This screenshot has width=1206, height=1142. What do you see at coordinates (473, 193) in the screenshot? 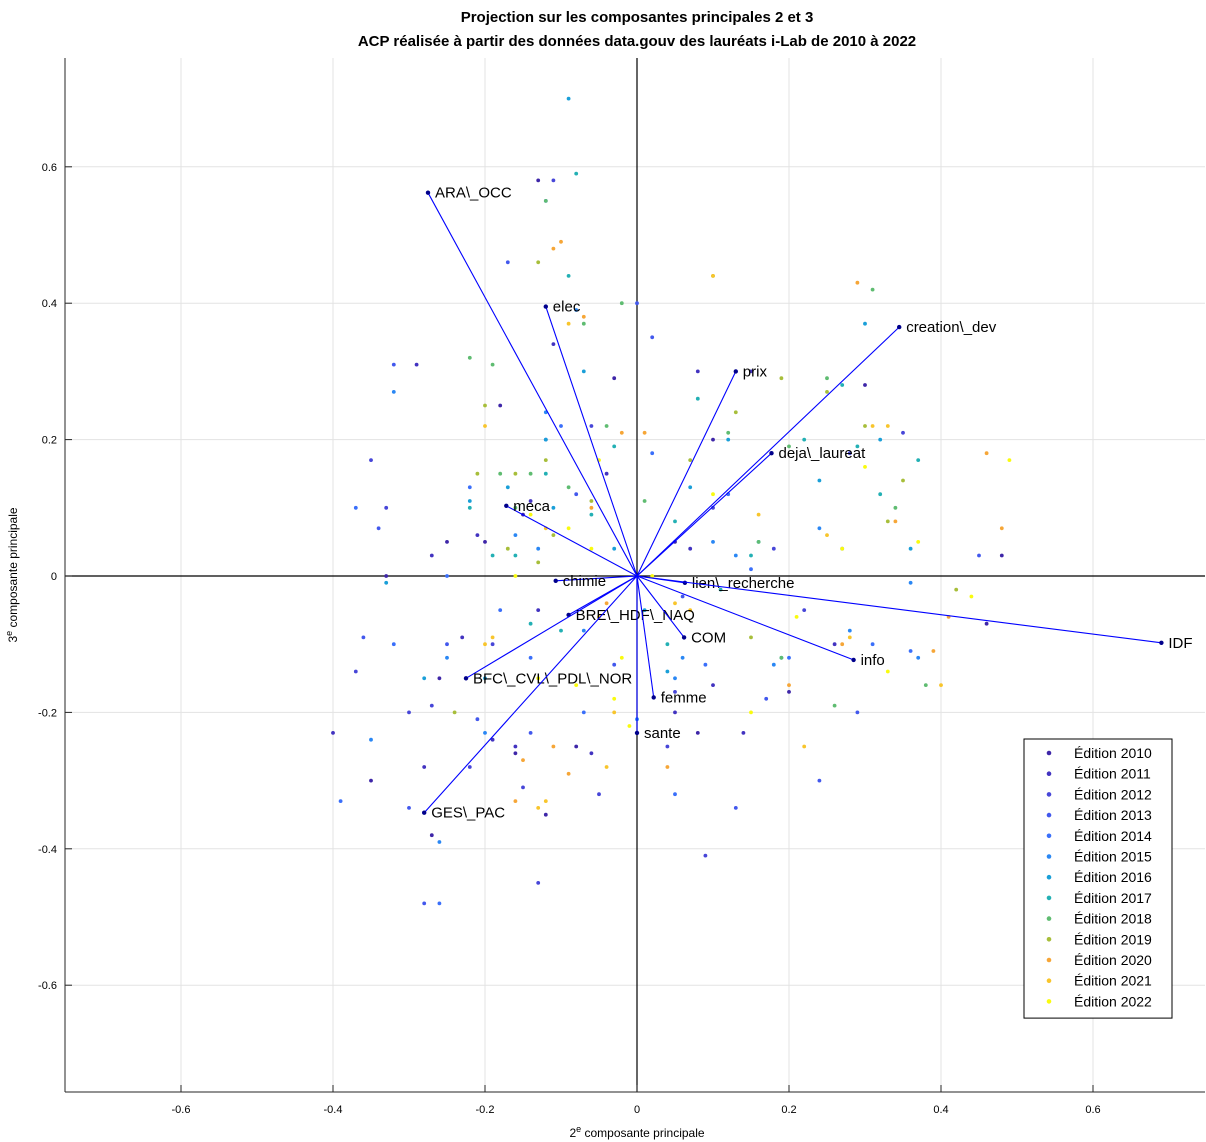
I see `vector-label: ARA\_OCC` at bounding box center [473, 193].